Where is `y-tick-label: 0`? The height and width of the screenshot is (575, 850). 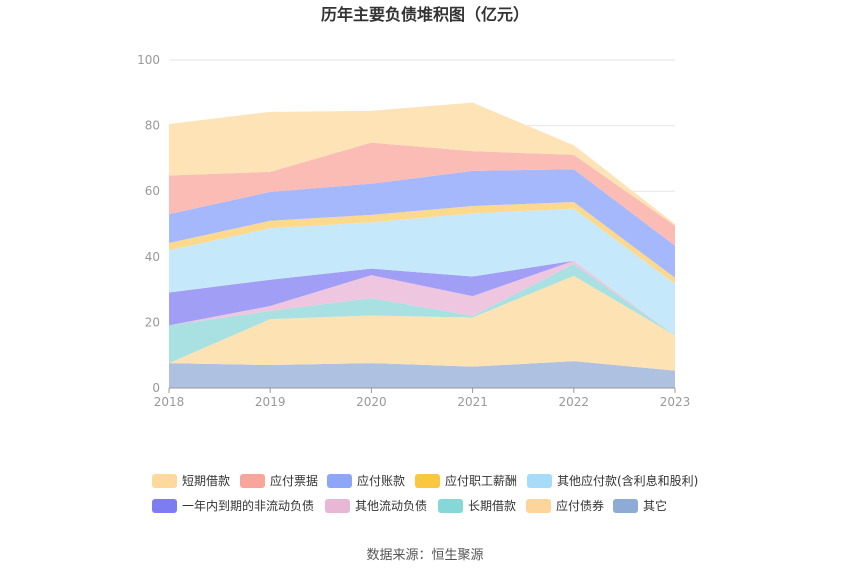 y-tick-label: 0 is located at coordinates (156, 388).